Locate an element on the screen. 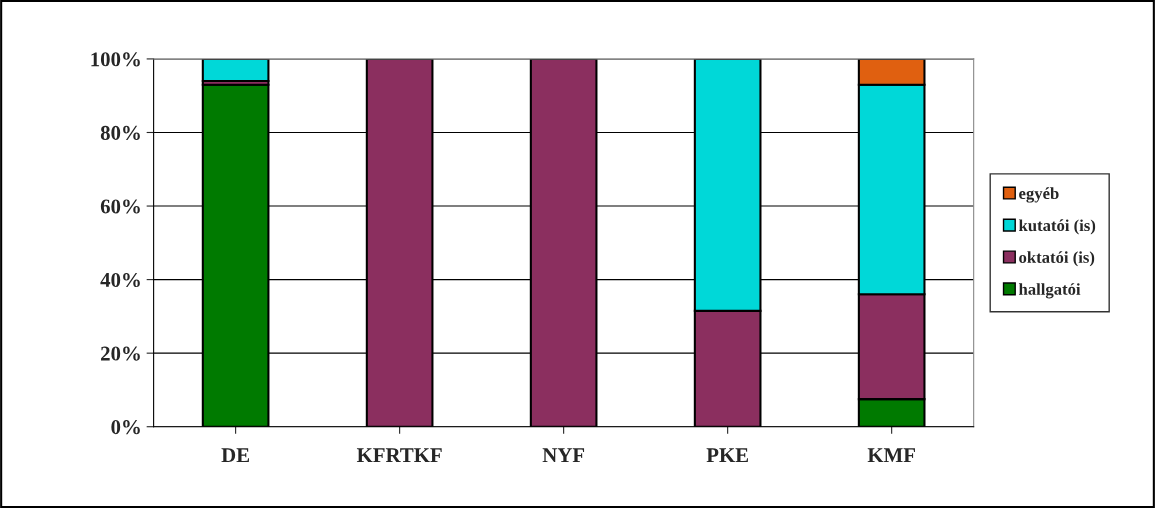 The image size is (1155, 508). y-tick-label: 20% is located at coordinates (120, 353).